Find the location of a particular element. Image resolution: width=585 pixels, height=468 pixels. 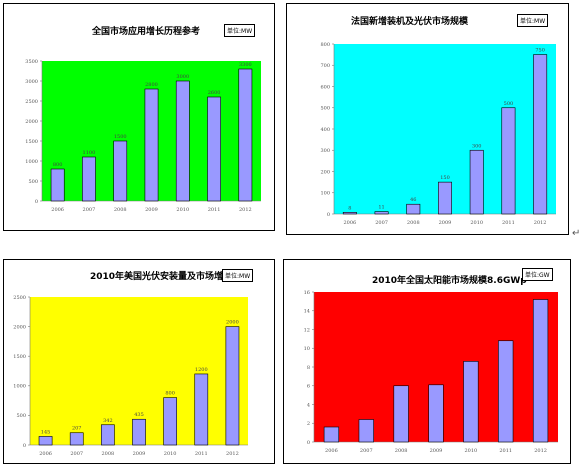

chart-2-data-label: 150 is located at coordinates (445, 178).